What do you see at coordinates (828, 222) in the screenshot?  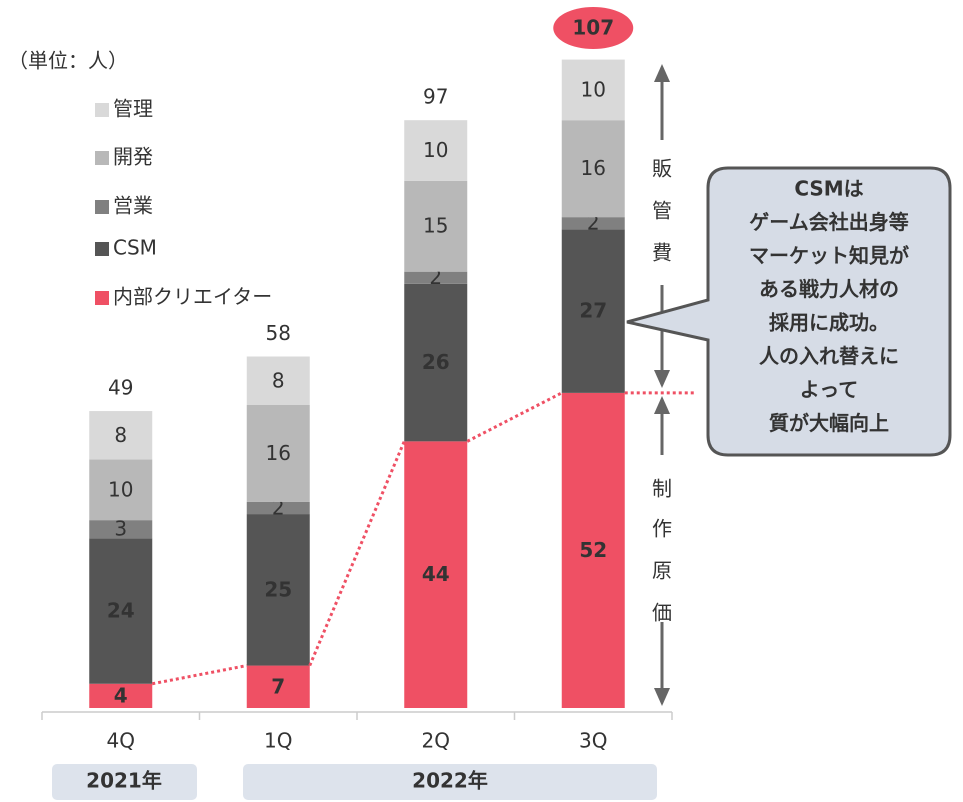 I see `callout-line: ゲーム会社出身等` at bounding box center [828, 222].